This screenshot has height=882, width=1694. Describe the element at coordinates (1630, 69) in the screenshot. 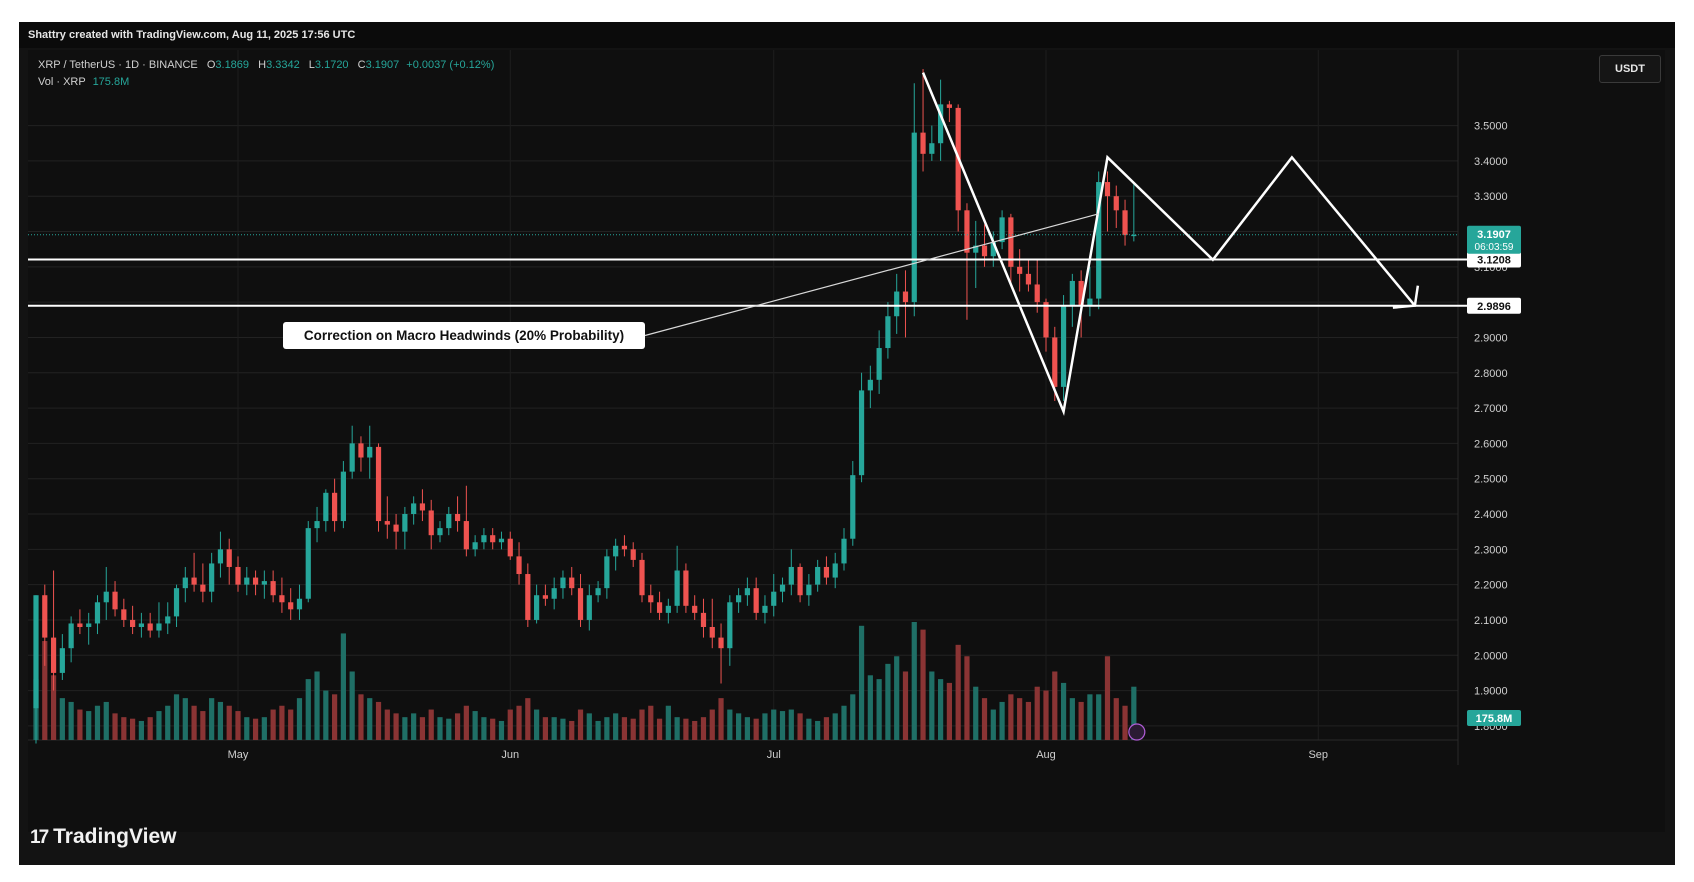

I see `currency-unit-button: USDT` at that location.